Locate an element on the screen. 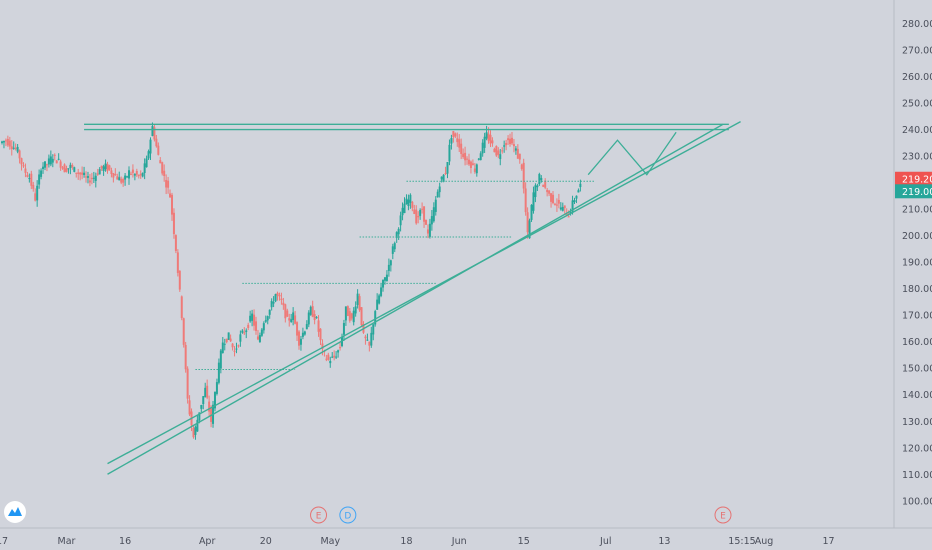 This screenshot has height=550, width=932. projection-zigzag is located at coordinates (632, 153).